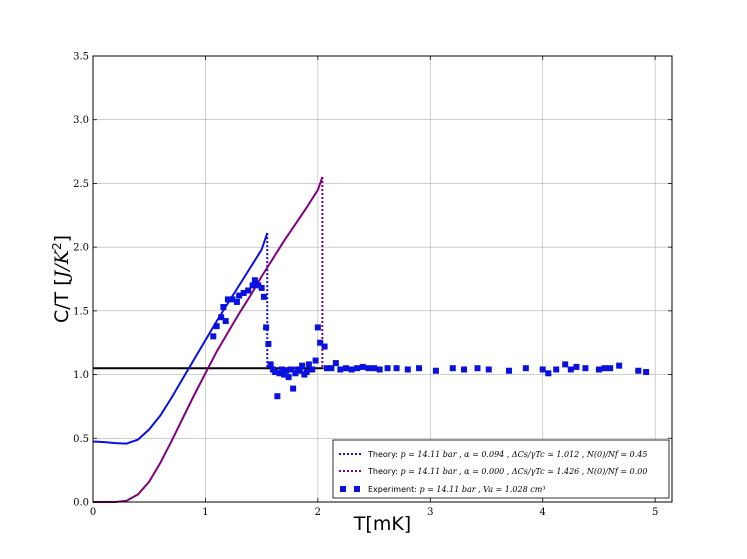  I want to click on x-tick-label: 1, so click(205, 512).